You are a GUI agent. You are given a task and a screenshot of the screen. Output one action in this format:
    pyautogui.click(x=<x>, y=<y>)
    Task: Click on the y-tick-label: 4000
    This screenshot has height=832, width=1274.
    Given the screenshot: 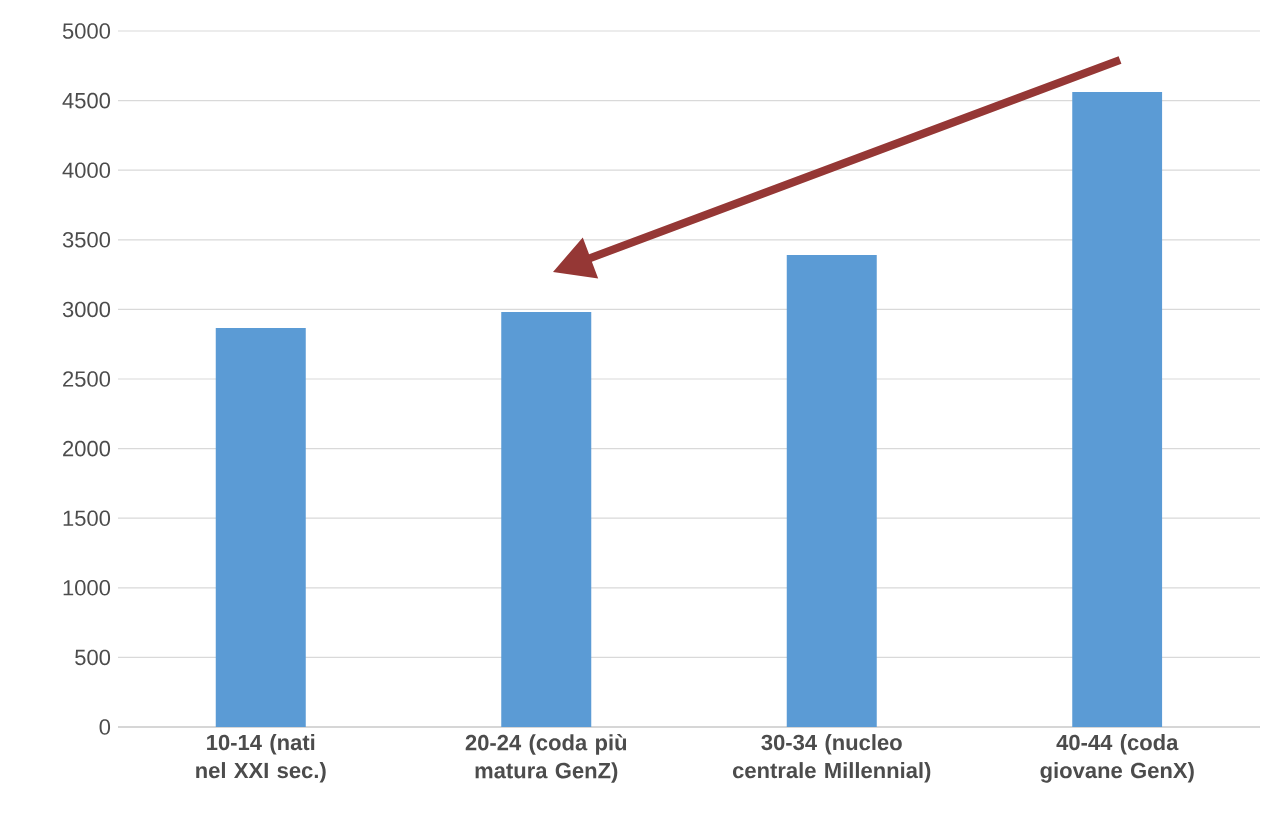 What is the action you would take?
    pyautogui.click(x=86, y=170)
    